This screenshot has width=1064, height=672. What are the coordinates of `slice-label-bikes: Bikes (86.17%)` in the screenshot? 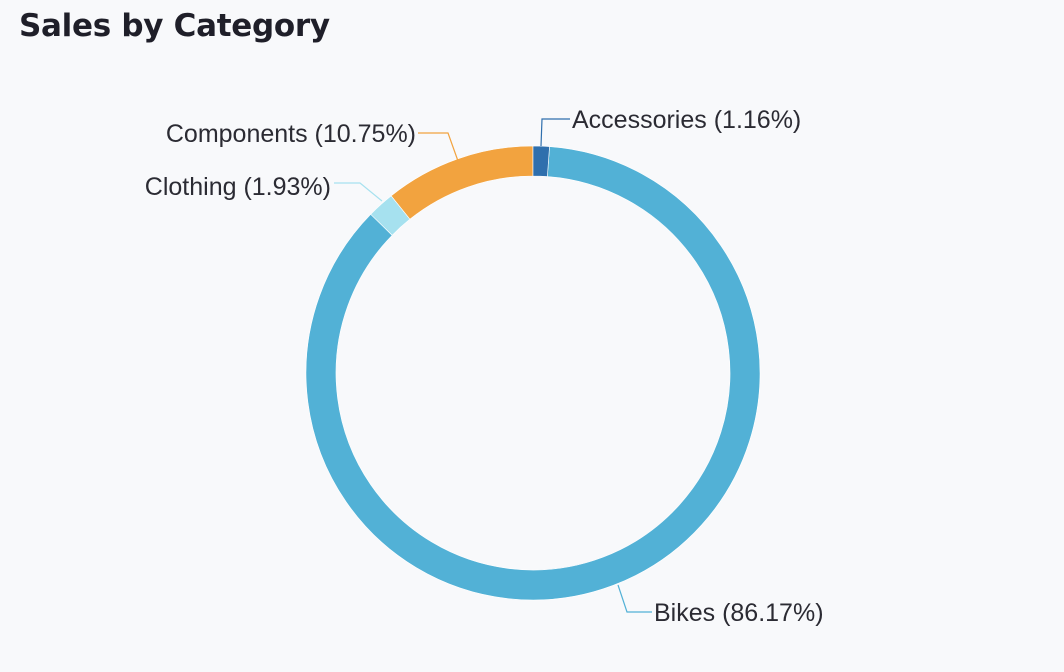 It's located at (739, 613).